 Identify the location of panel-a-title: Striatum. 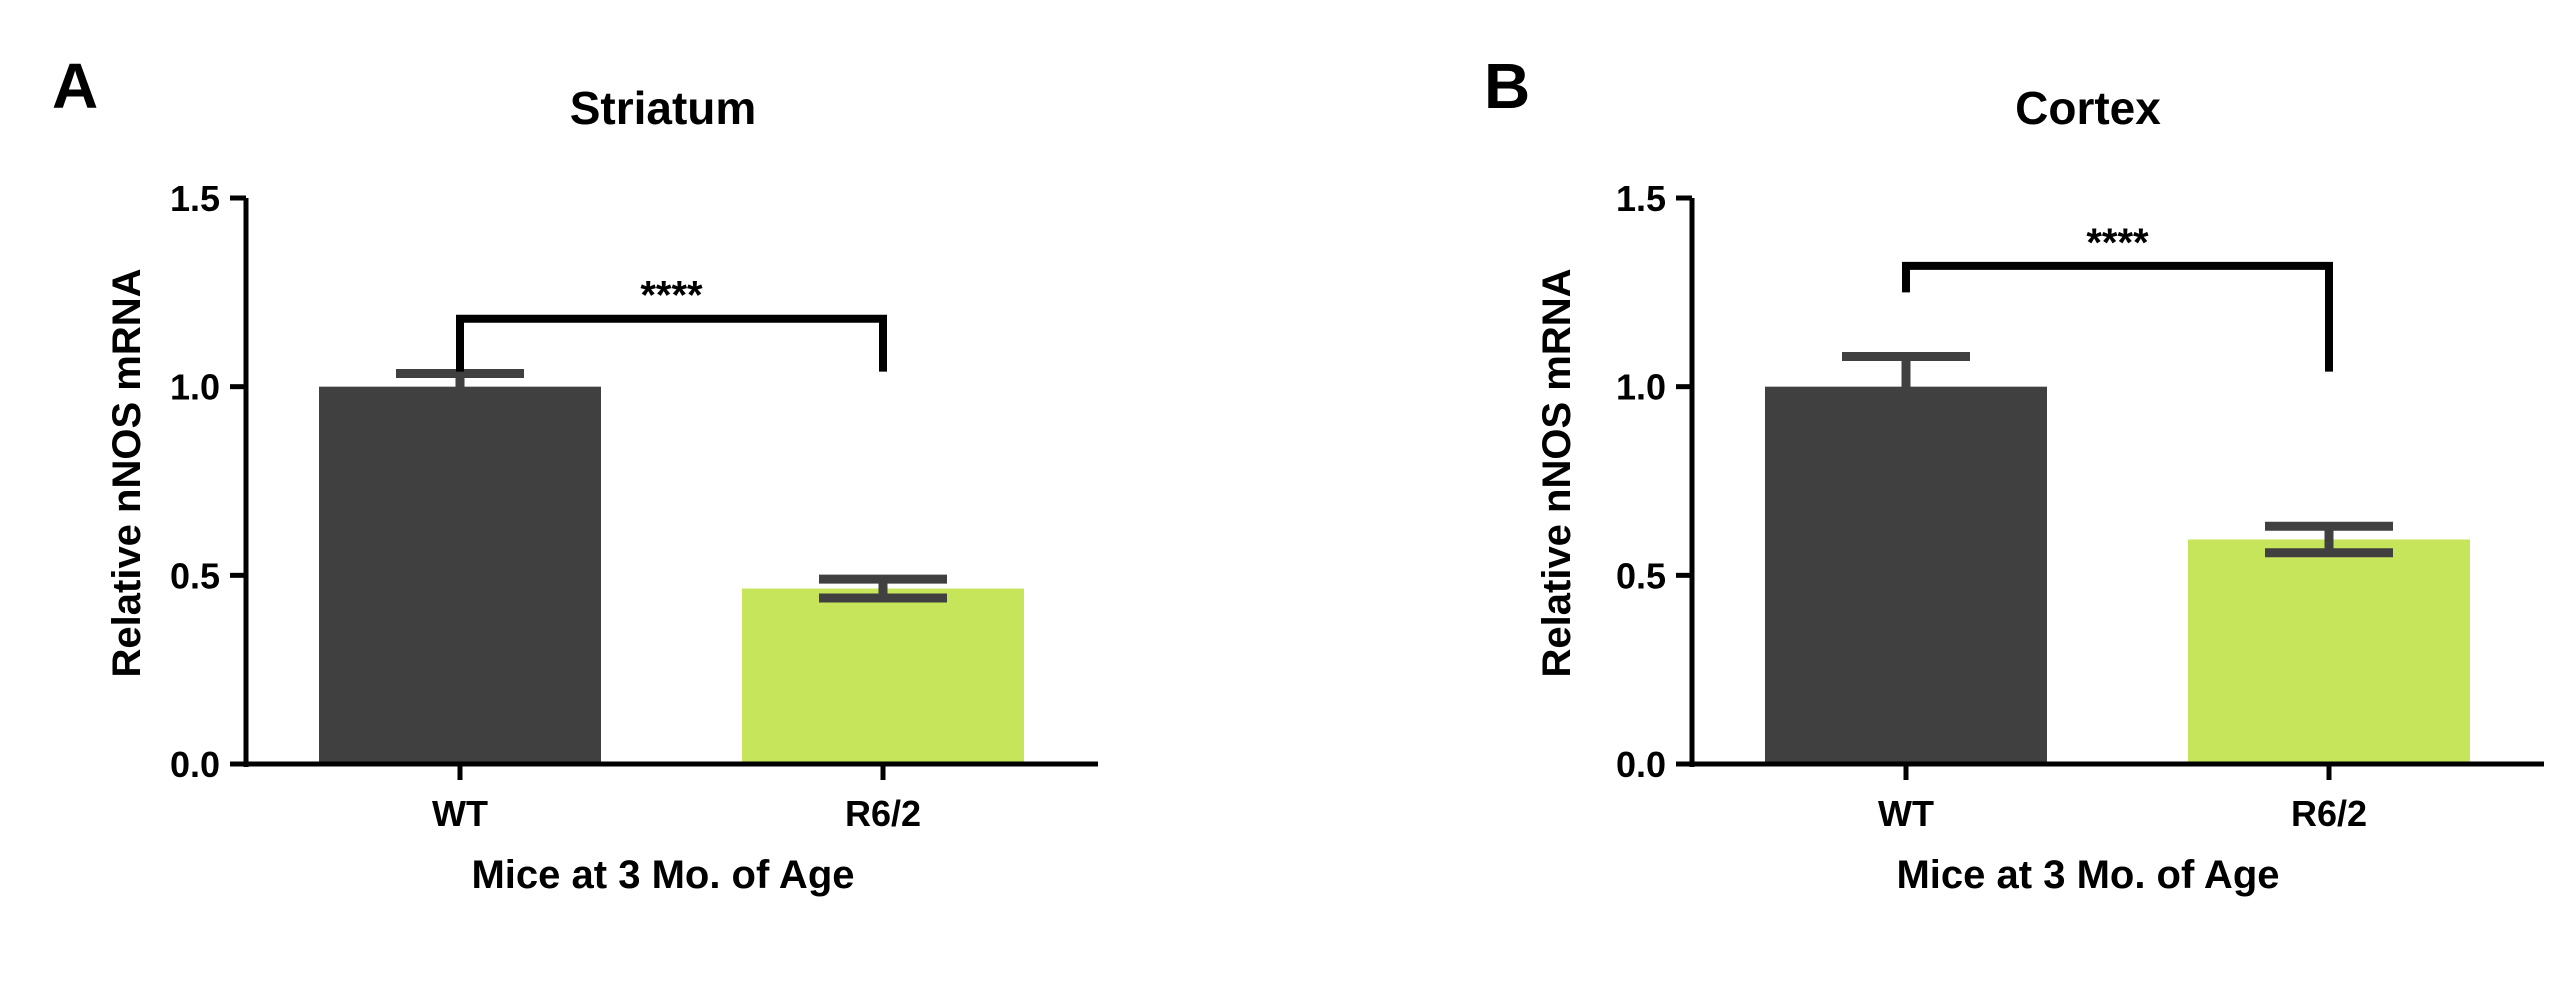
(663, 108).